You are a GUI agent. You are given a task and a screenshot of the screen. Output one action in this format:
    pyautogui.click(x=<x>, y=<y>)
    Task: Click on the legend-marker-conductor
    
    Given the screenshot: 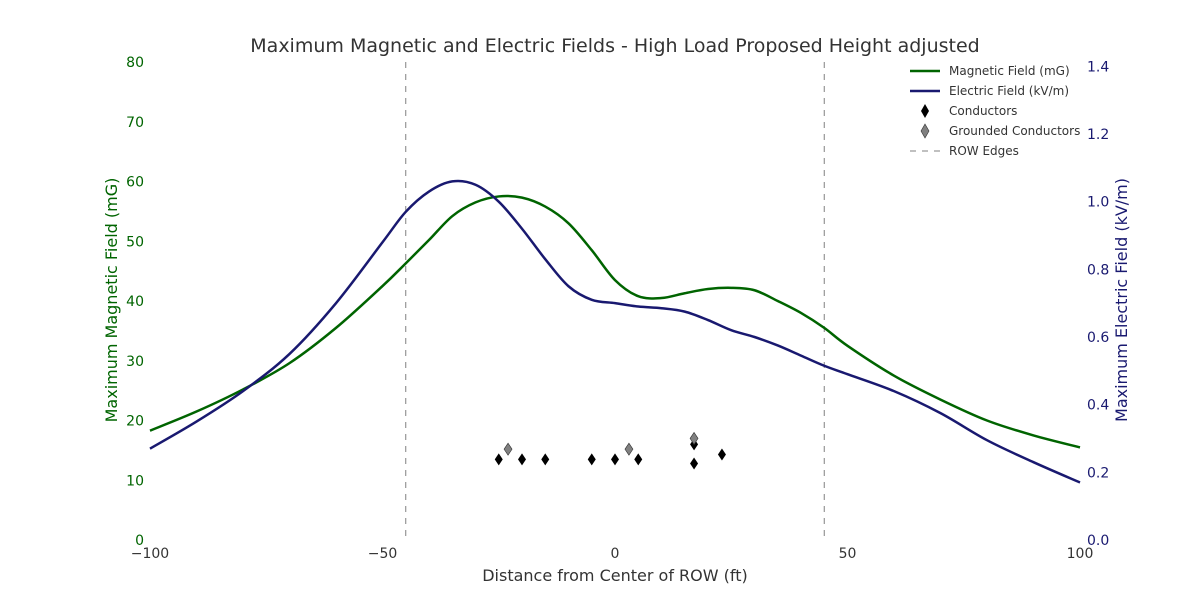 What is the action you would take?
    pyautogui.click(x=925, y=111)
    